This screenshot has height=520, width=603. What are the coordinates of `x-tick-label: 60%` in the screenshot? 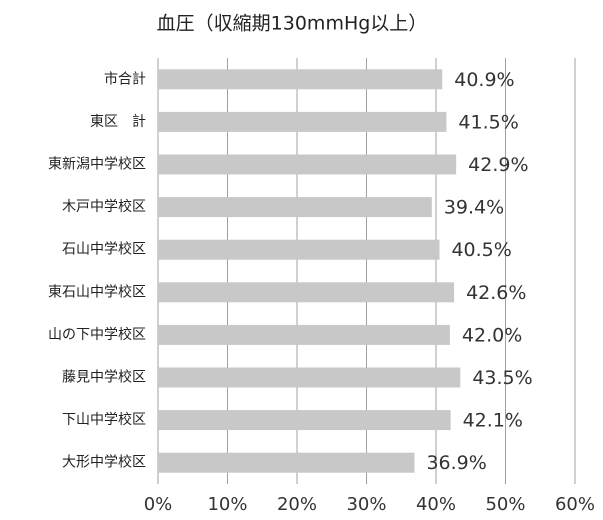 It's located at (575, 504).